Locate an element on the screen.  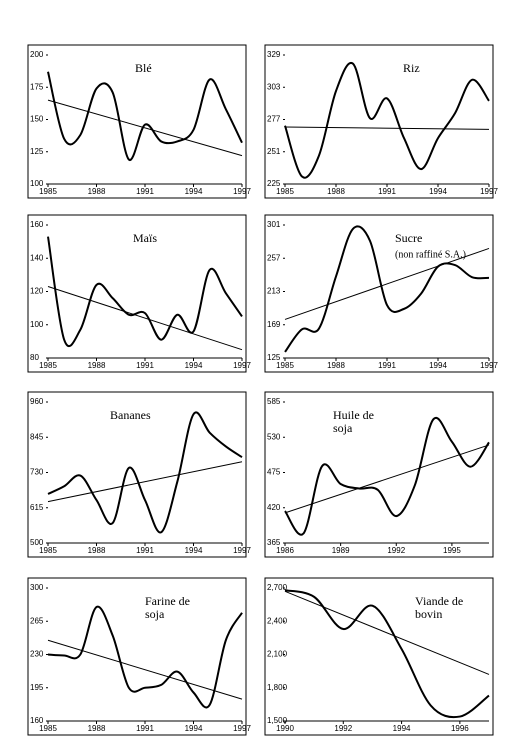
y-tick-label: 257 is located at coordinates (274, 257).